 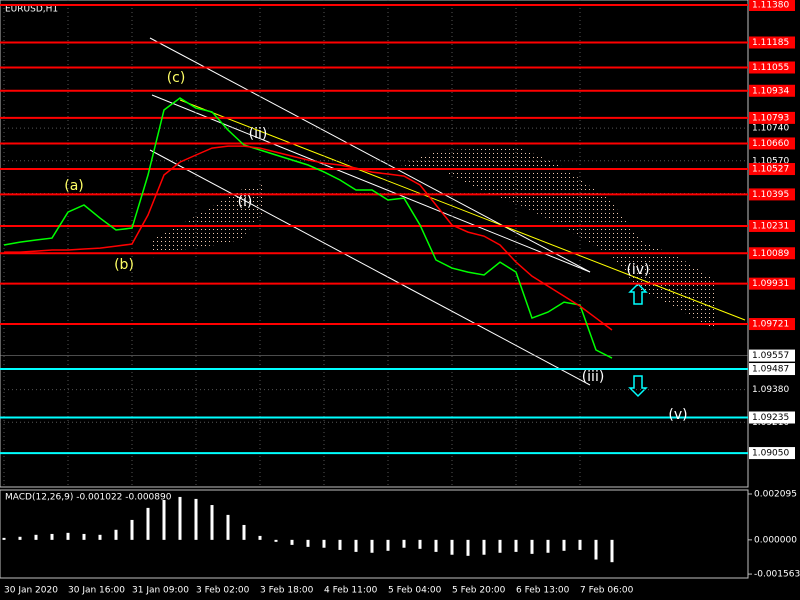 I want to click on support-level-label: 1.09235, so click(x=770, y=418).